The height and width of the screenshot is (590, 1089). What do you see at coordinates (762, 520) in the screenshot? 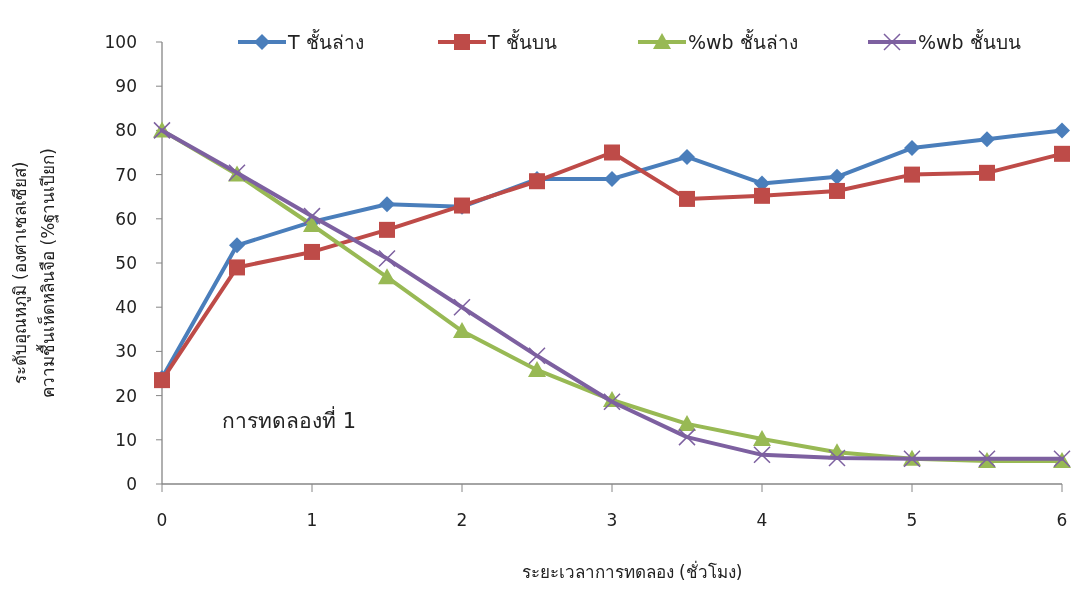
I see `x-tick-label: 4` at bounding box center [762, 520].